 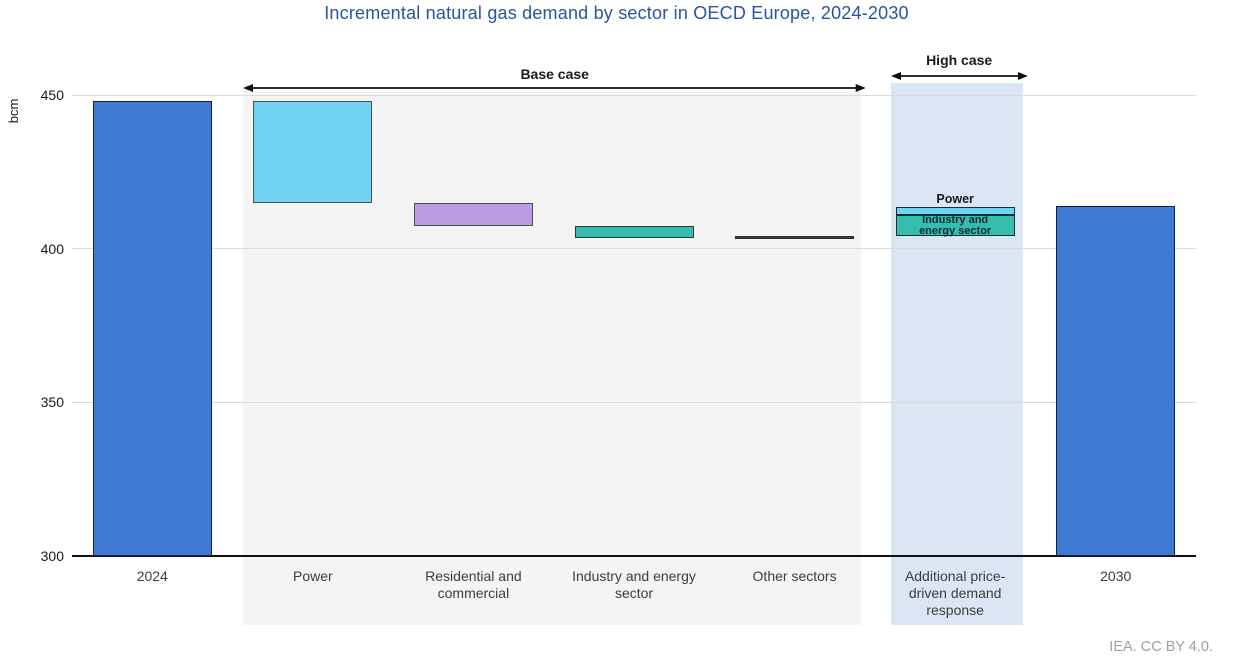 I want to click on bar-industry-and-energy-sector-decline, so click(x=634, y=231).